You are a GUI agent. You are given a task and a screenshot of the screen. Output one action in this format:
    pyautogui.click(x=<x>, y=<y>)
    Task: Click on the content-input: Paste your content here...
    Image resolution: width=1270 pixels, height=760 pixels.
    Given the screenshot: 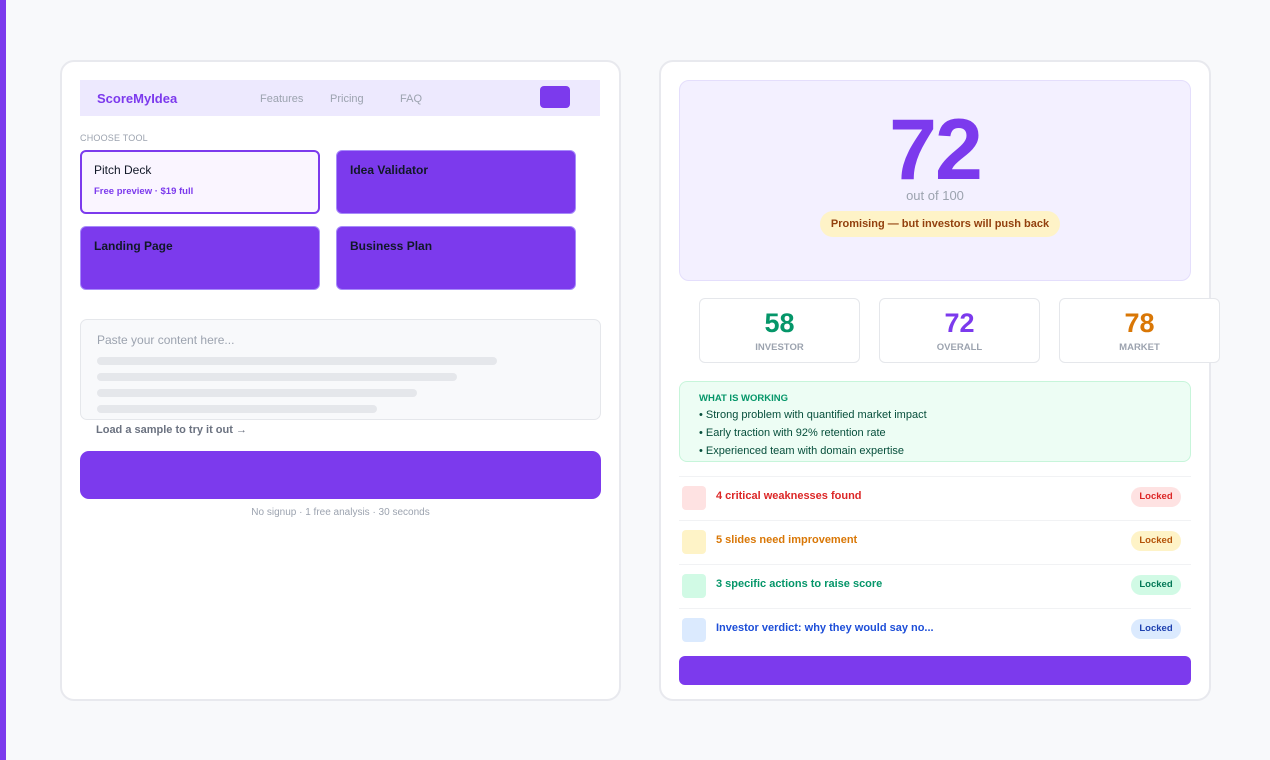 What is the action you would take?
    pyautogui.click(x=340, y=369)
    